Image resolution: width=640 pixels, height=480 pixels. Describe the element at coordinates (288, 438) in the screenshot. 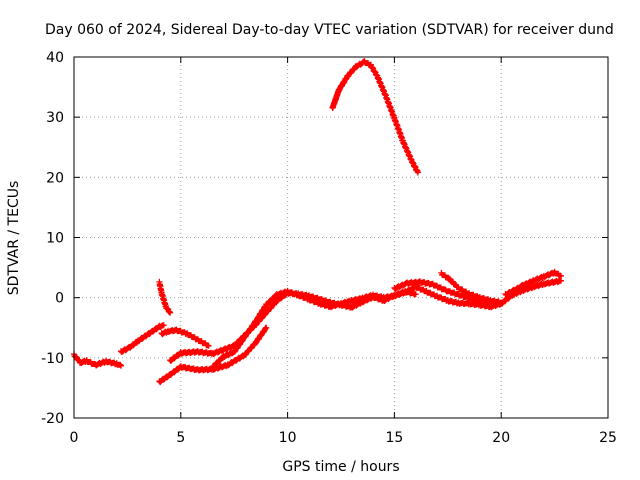

I see `x-tick-label: 10` at that location.